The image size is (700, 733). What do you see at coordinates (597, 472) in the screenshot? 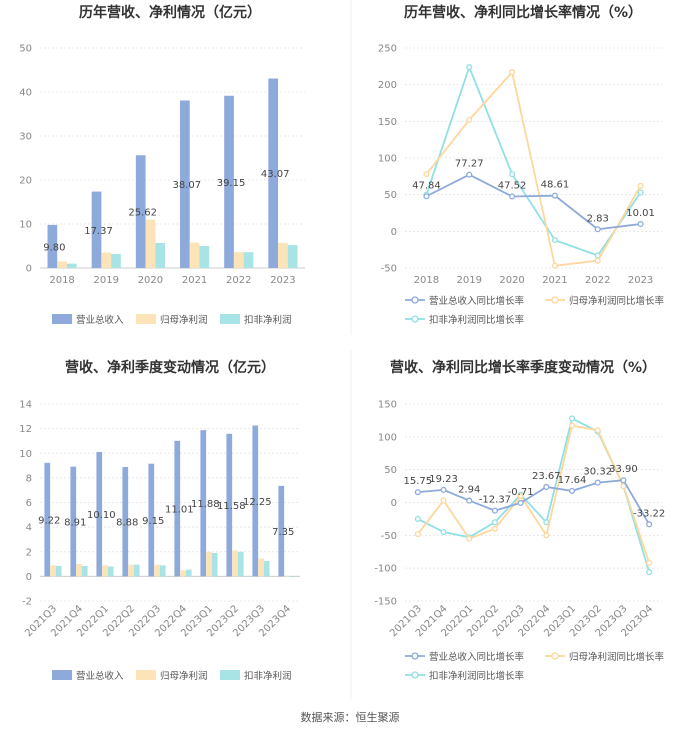
I see `data-label: 30.32` at bounding box center [597, 472].